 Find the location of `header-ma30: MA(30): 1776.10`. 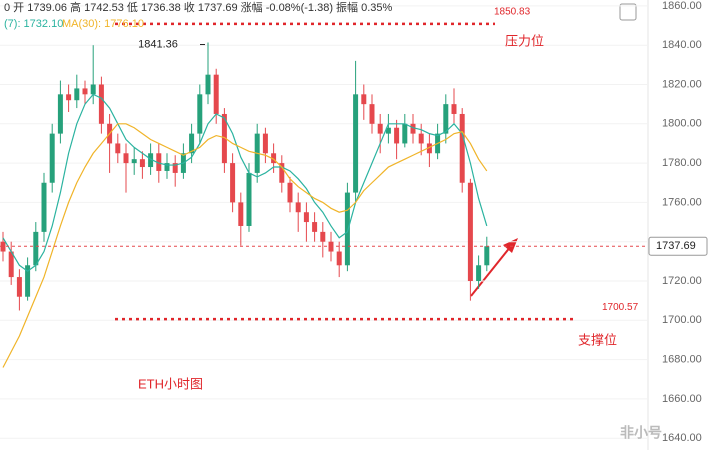

header-ma30: MA(30): 1776.10 is located at coordinates (103, 24).